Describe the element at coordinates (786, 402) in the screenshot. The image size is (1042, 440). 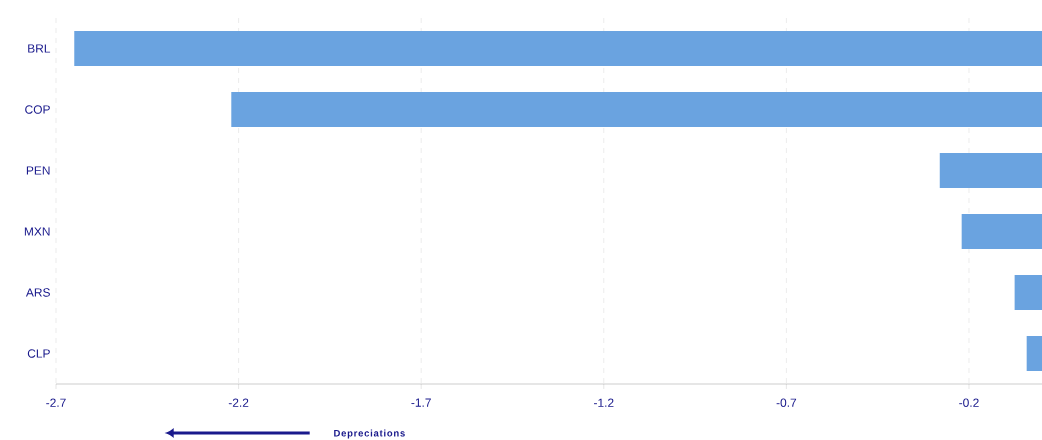
I see `x-tick-label: -0.7` at that location.